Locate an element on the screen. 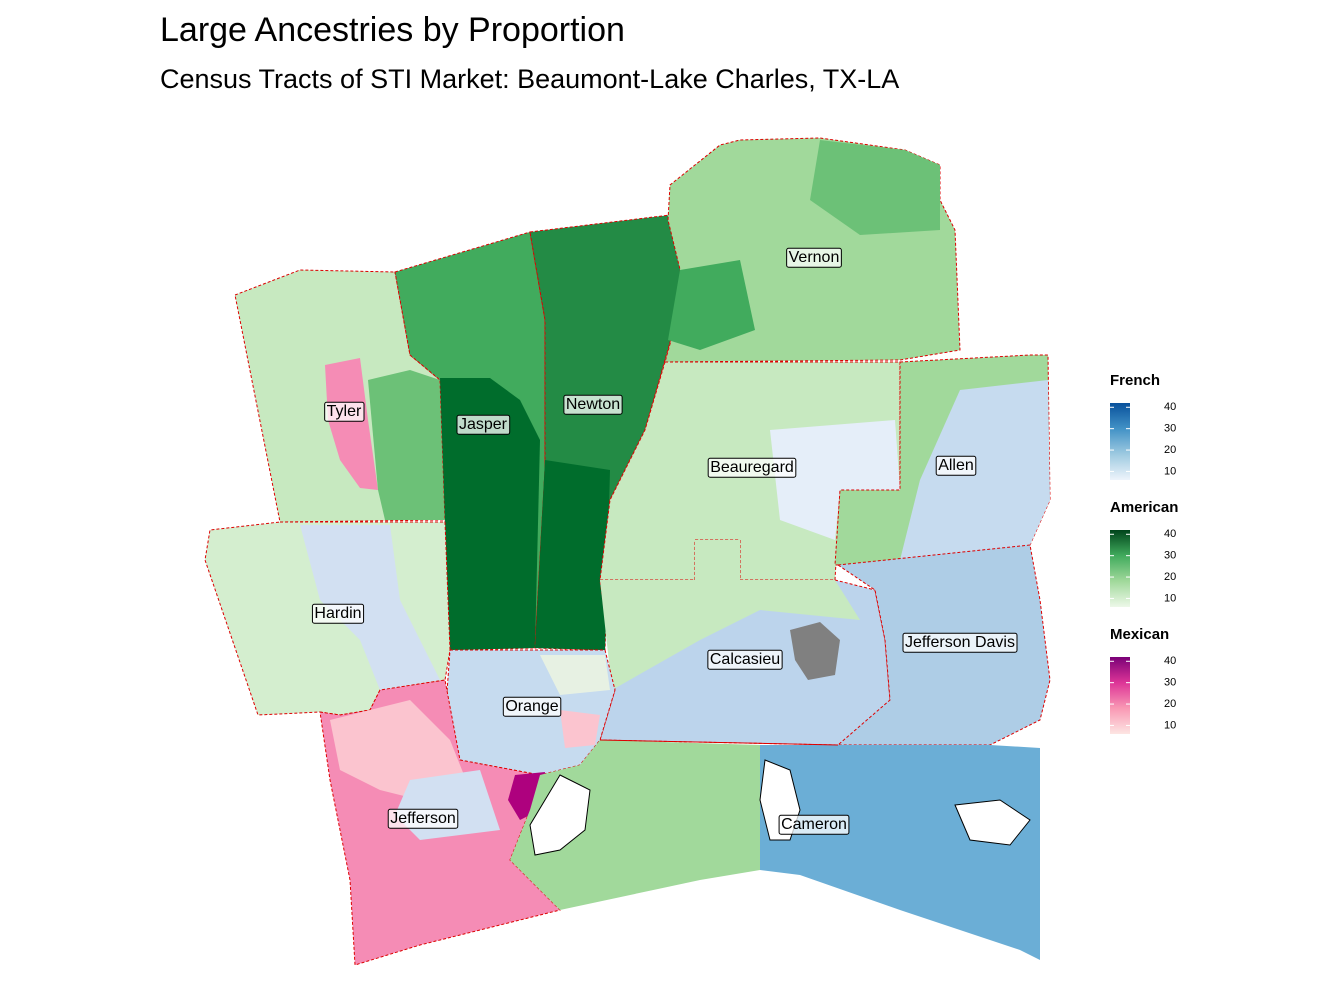 Image resolution: width=1344 pixels, height=1008 pixels. legend-title: French is located at coordinates (1135, 380).